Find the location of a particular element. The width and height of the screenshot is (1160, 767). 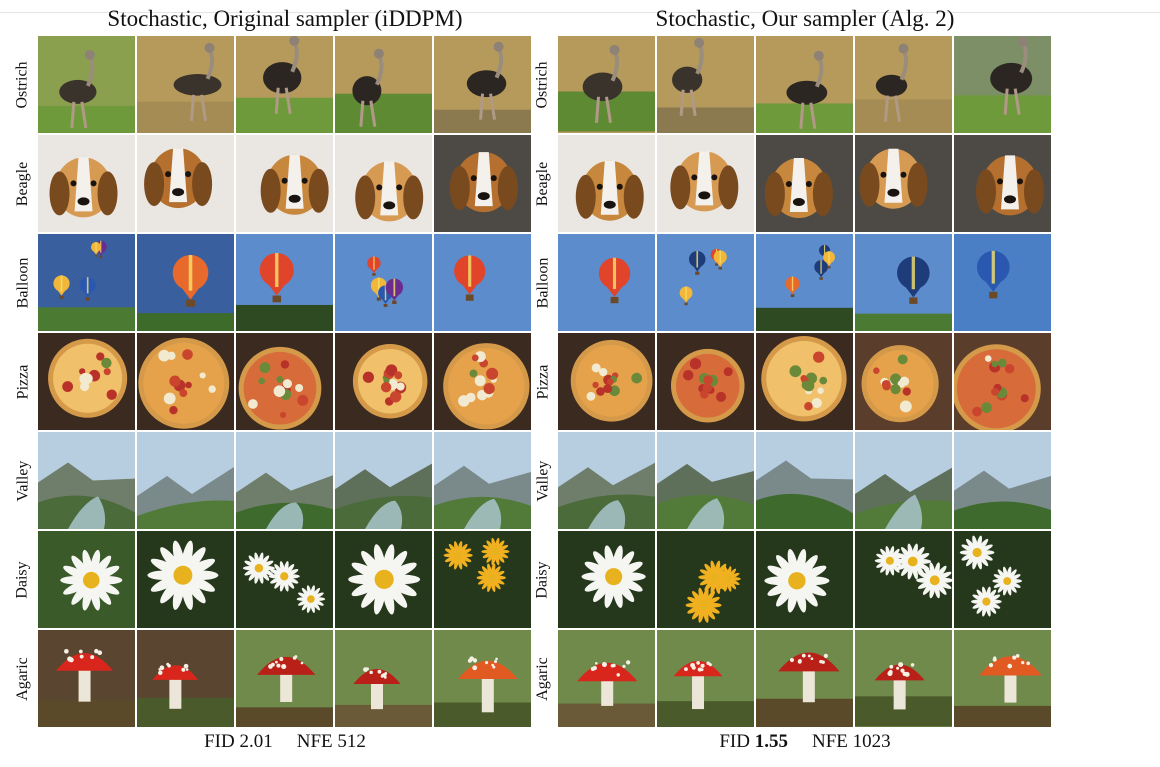

class-row-pizza: Pizza is located at coordinates (793, 381).